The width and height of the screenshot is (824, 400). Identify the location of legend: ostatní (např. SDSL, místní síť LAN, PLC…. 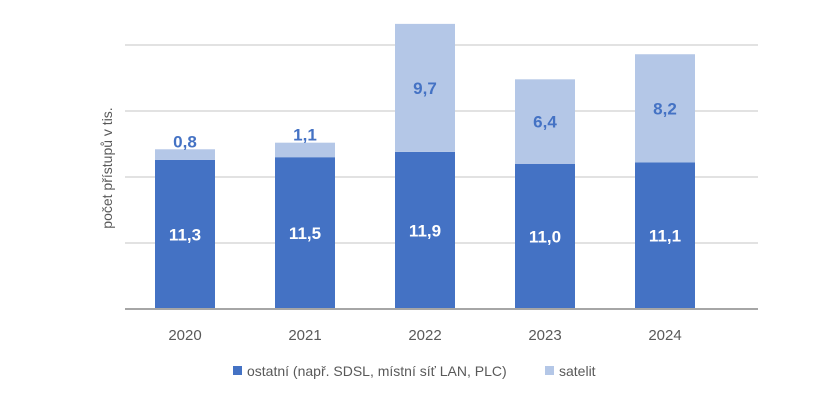
(414, 371).